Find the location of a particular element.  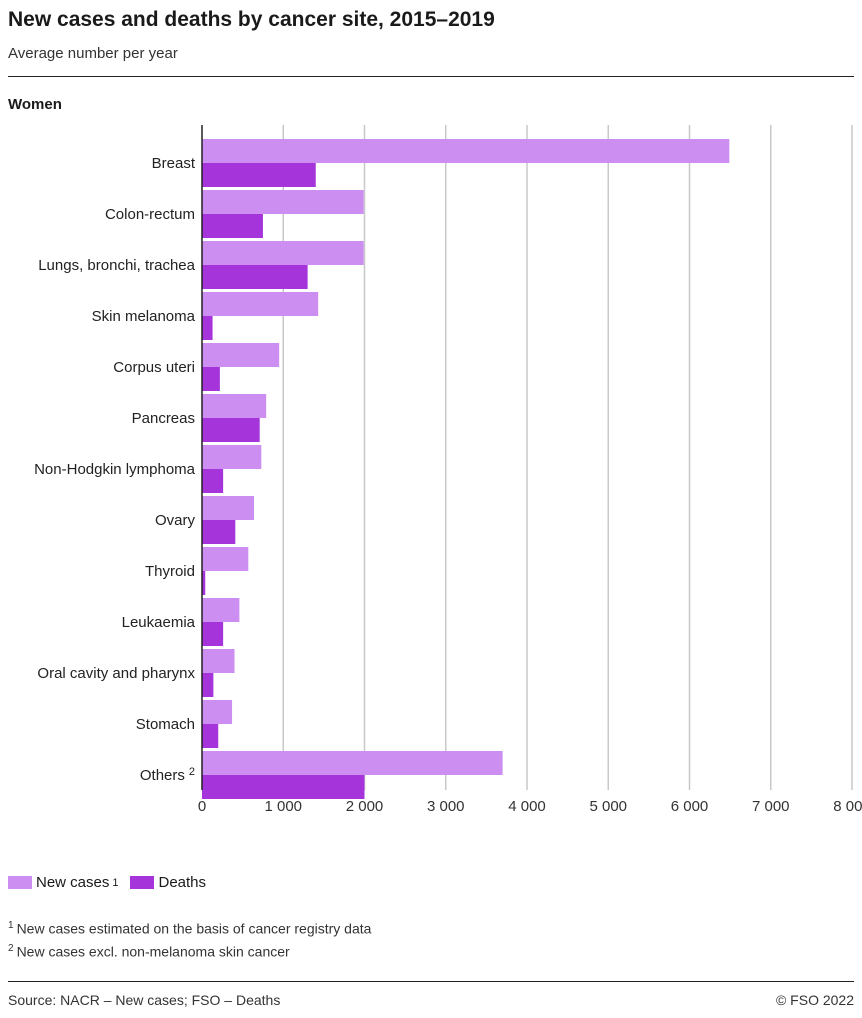

copyright-note: © FSO 2022 is located at coordinates (814, 1000).